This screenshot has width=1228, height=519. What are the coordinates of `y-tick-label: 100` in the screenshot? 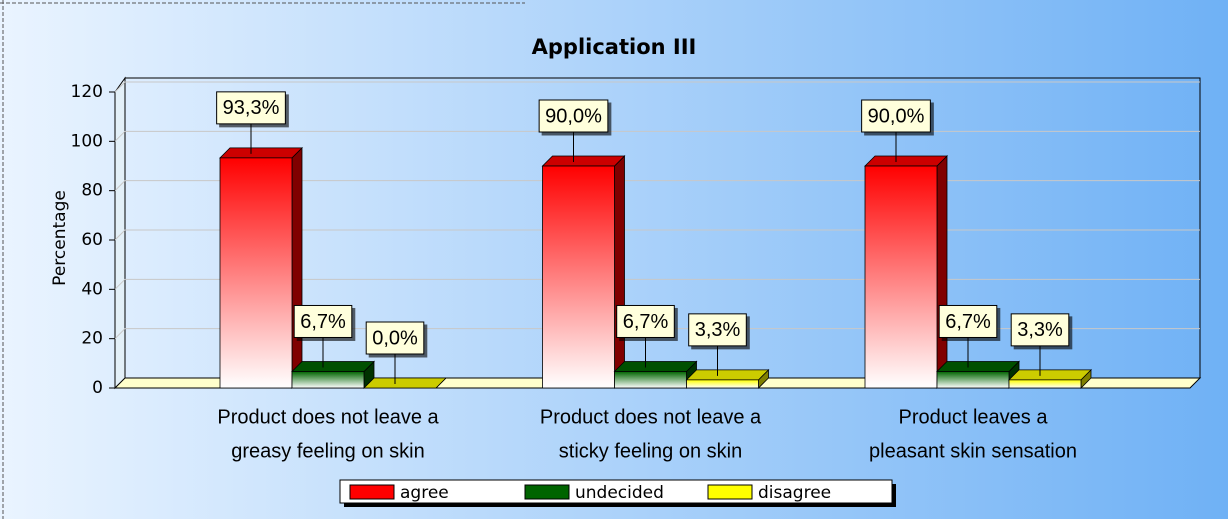 It's located at (87, 141).